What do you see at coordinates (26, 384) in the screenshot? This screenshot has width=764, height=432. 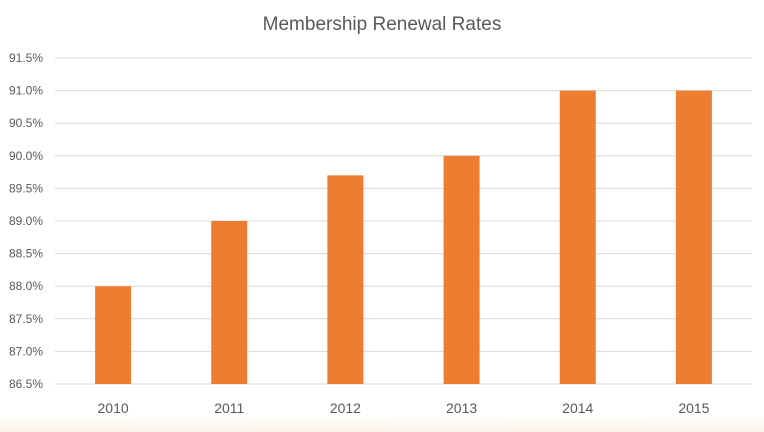 I see `y-tick-label: 86.5%` at bounding box center [26, 384].